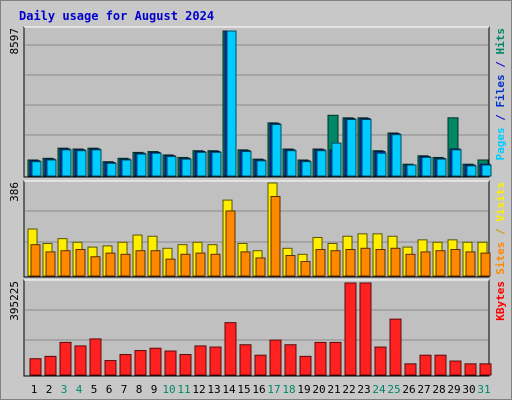  I want to click on day-label-11: 11, so click(183, 389).